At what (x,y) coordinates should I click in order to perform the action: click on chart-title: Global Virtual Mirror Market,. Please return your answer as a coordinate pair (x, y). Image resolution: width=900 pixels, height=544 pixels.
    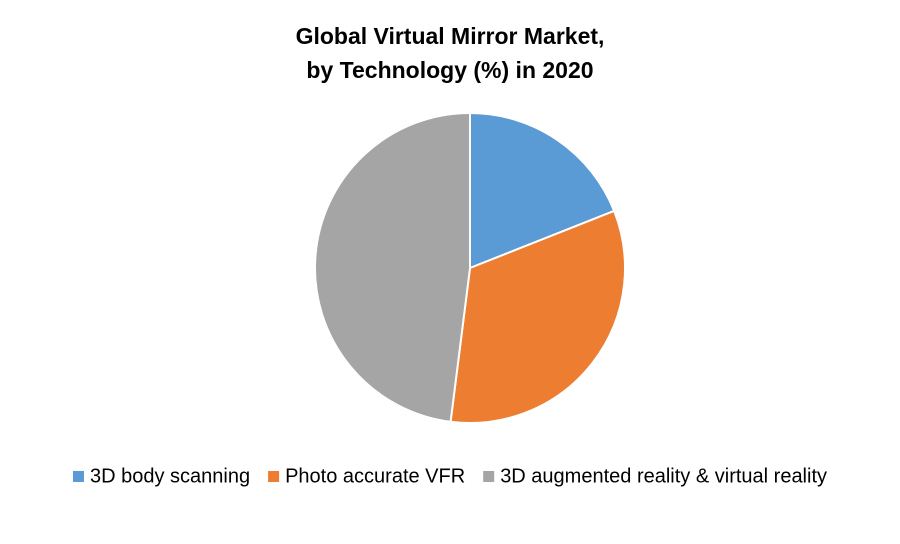
    Looking at the image, I should click on (450, 36).